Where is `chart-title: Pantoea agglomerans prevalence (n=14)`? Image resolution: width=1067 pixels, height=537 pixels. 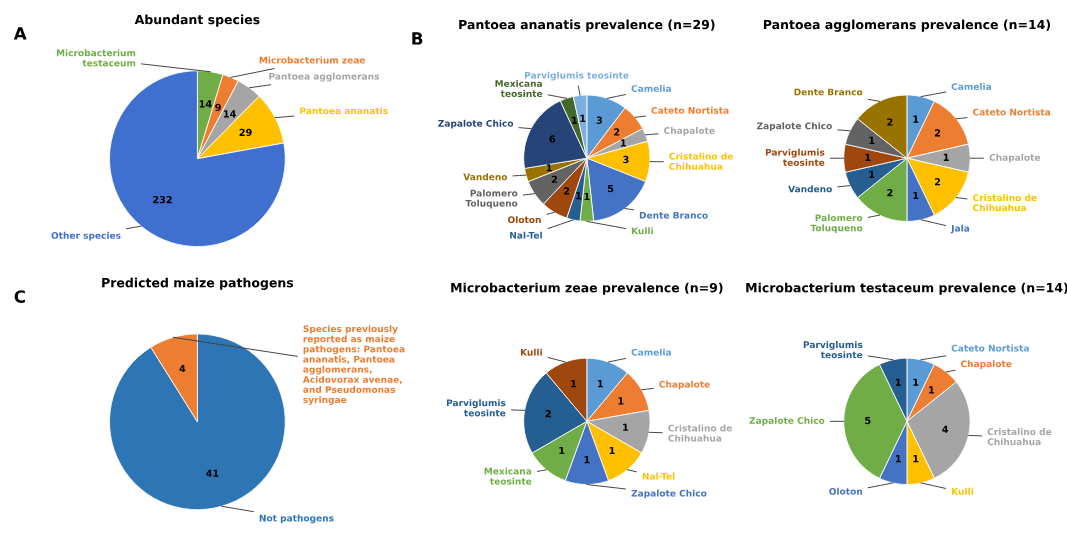
chart-title: Pantoea agglomerans prevalence (n=14) is located at coordinates (906, 25).